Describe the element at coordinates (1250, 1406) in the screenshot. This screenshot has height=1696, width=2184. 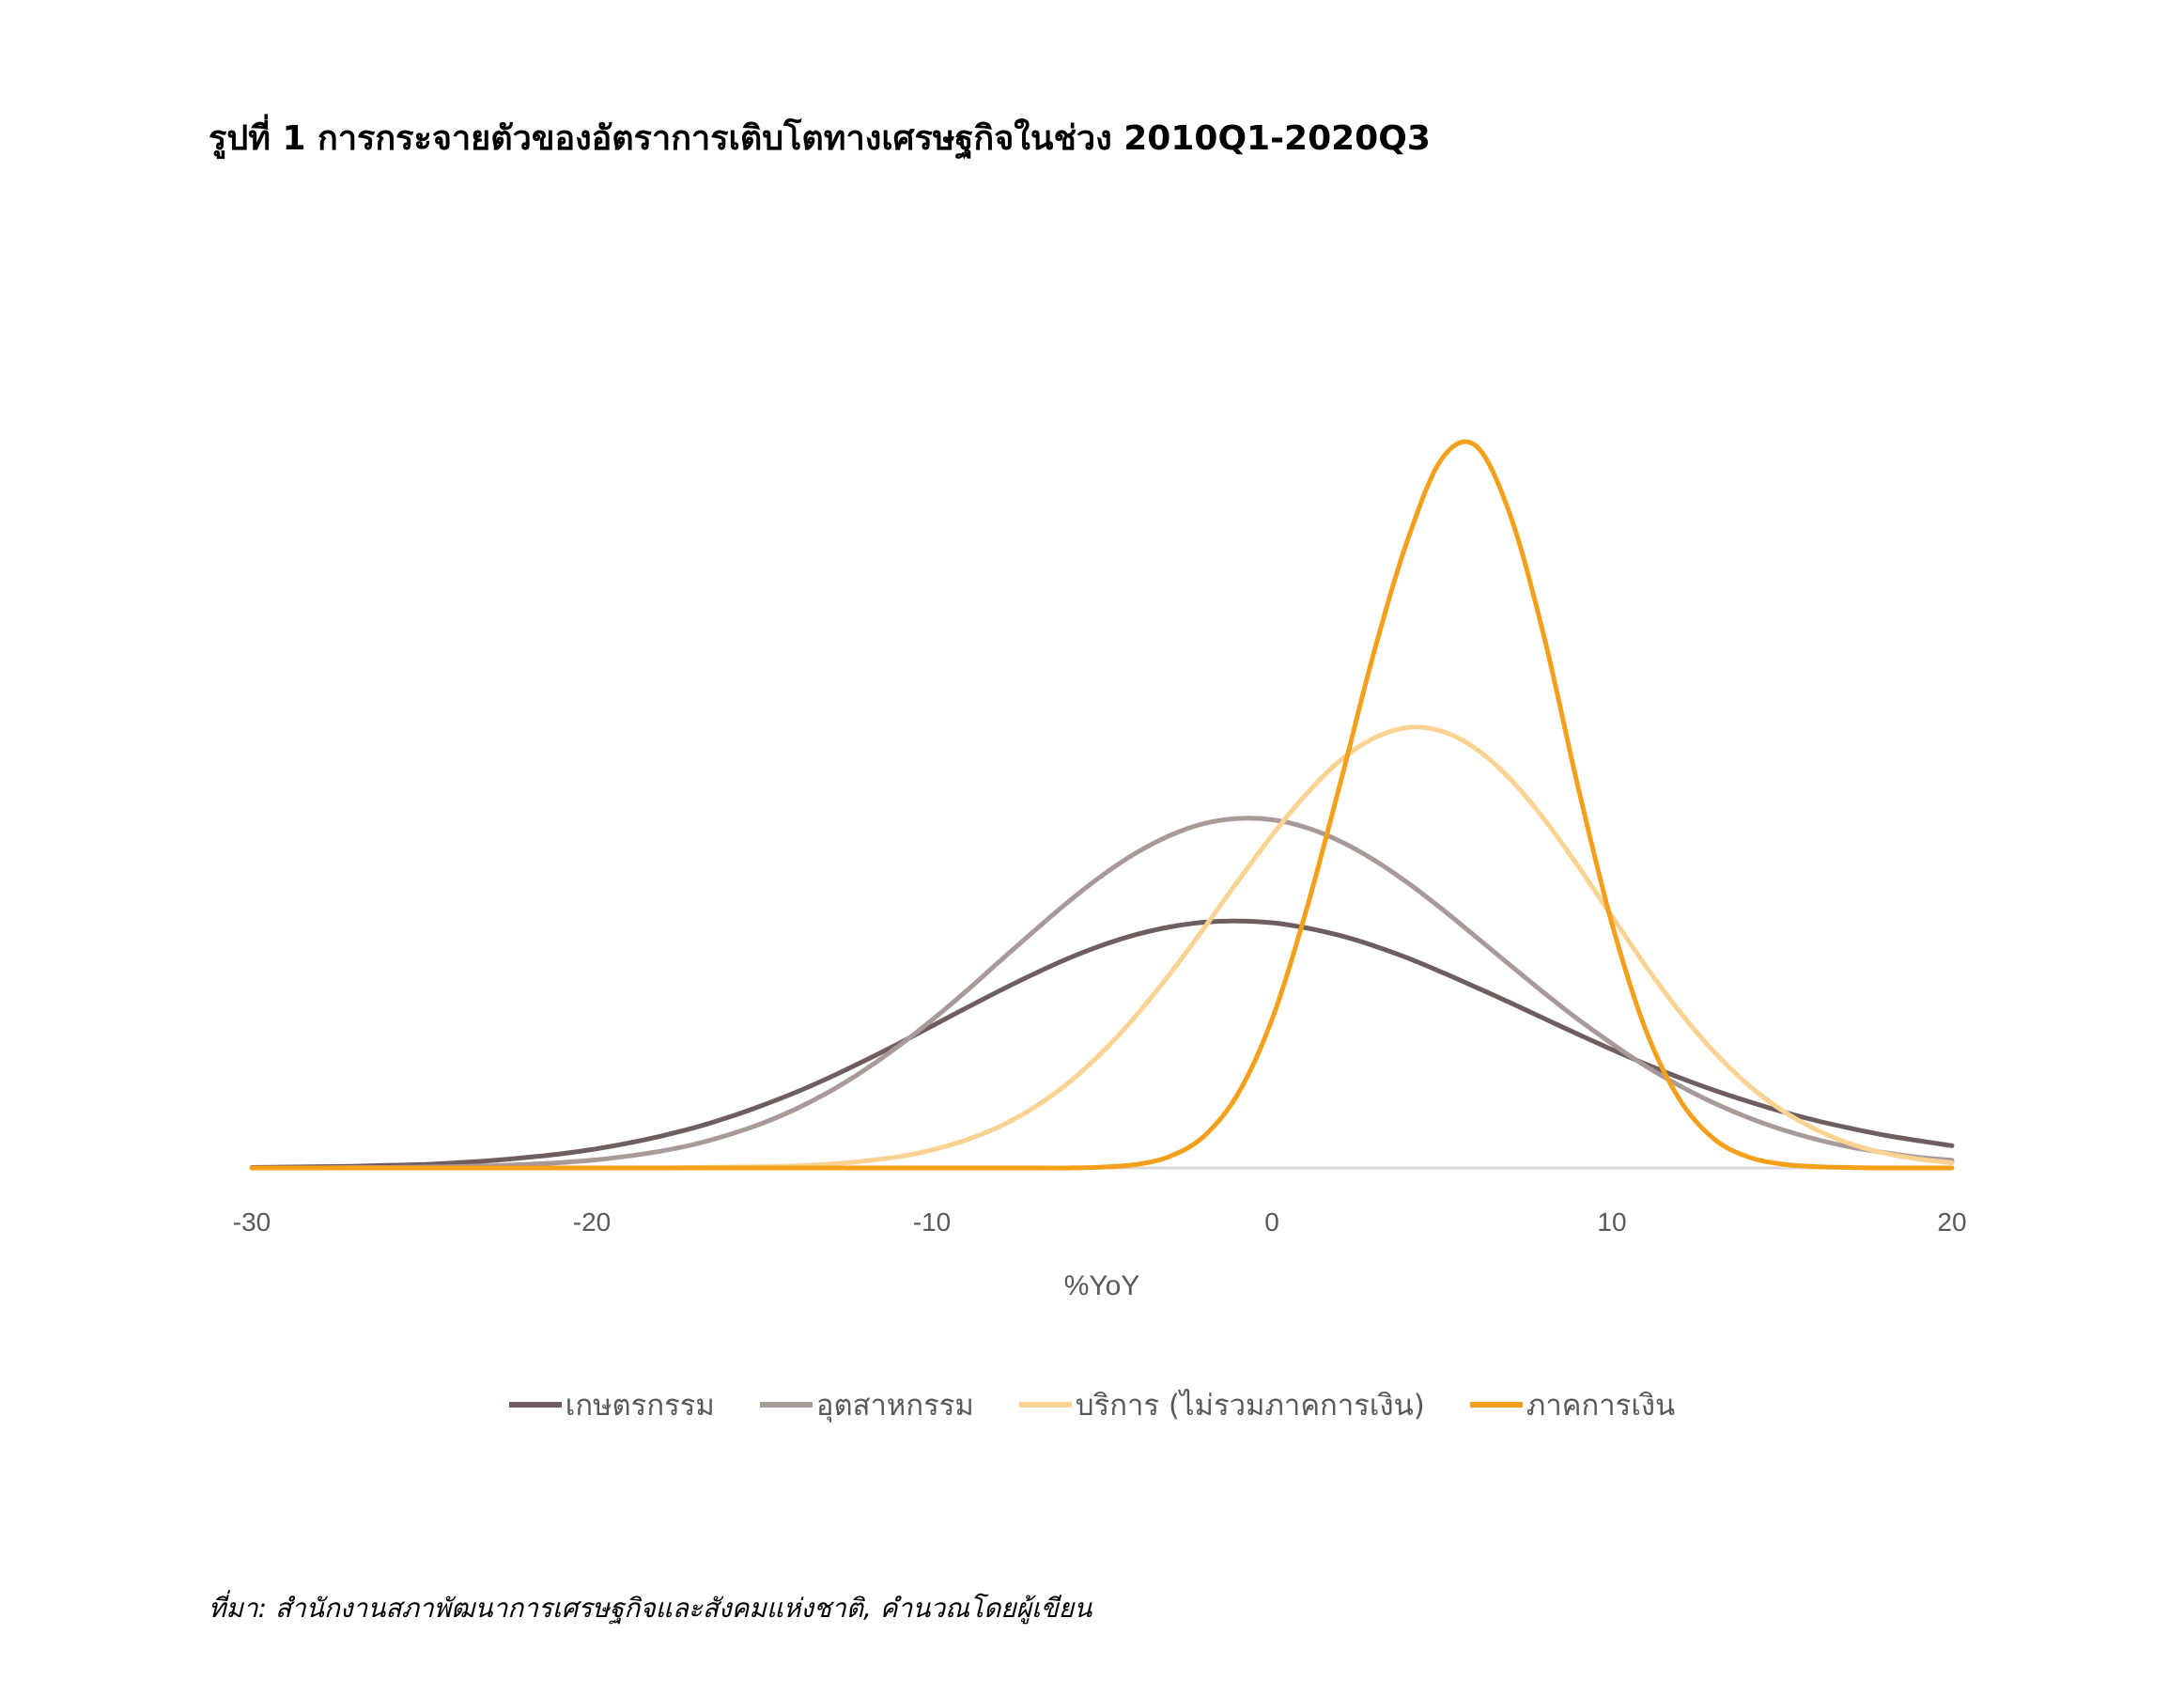
I see `legend-label: บริการ (ไม่รวมภาคการเงิน)` at that location.